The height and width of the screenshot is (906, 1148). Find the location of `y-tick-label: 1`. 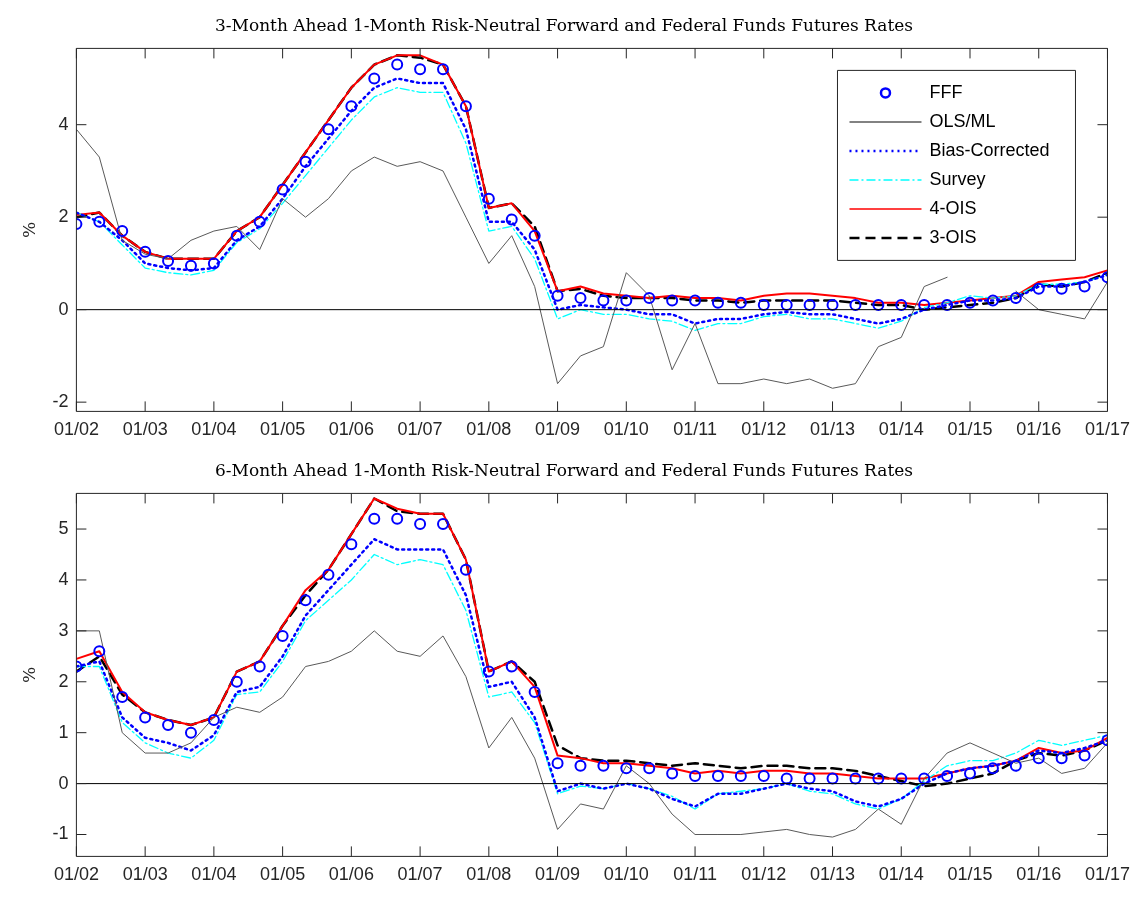

y-tick-label: 1 is located at coordinates (63, 731).